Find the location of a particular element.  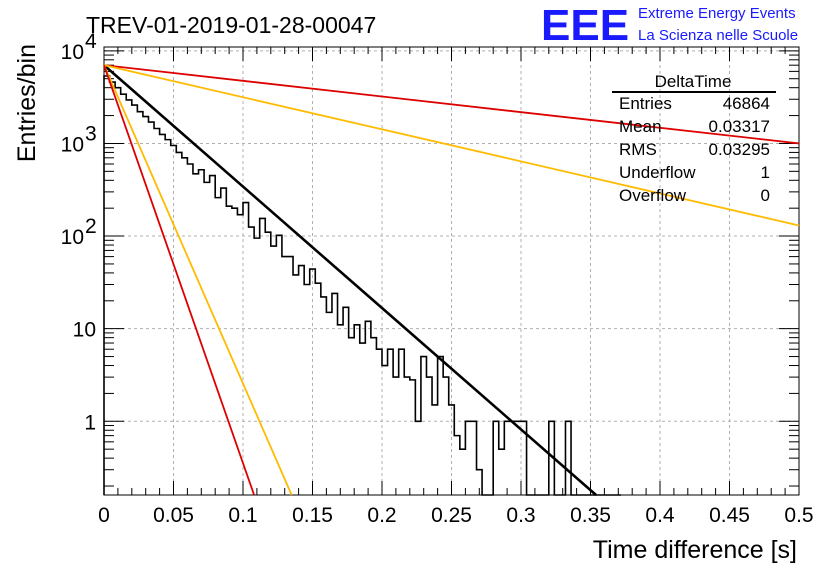

x-tick-label: 0.45 is located at coordinates (729, 515).